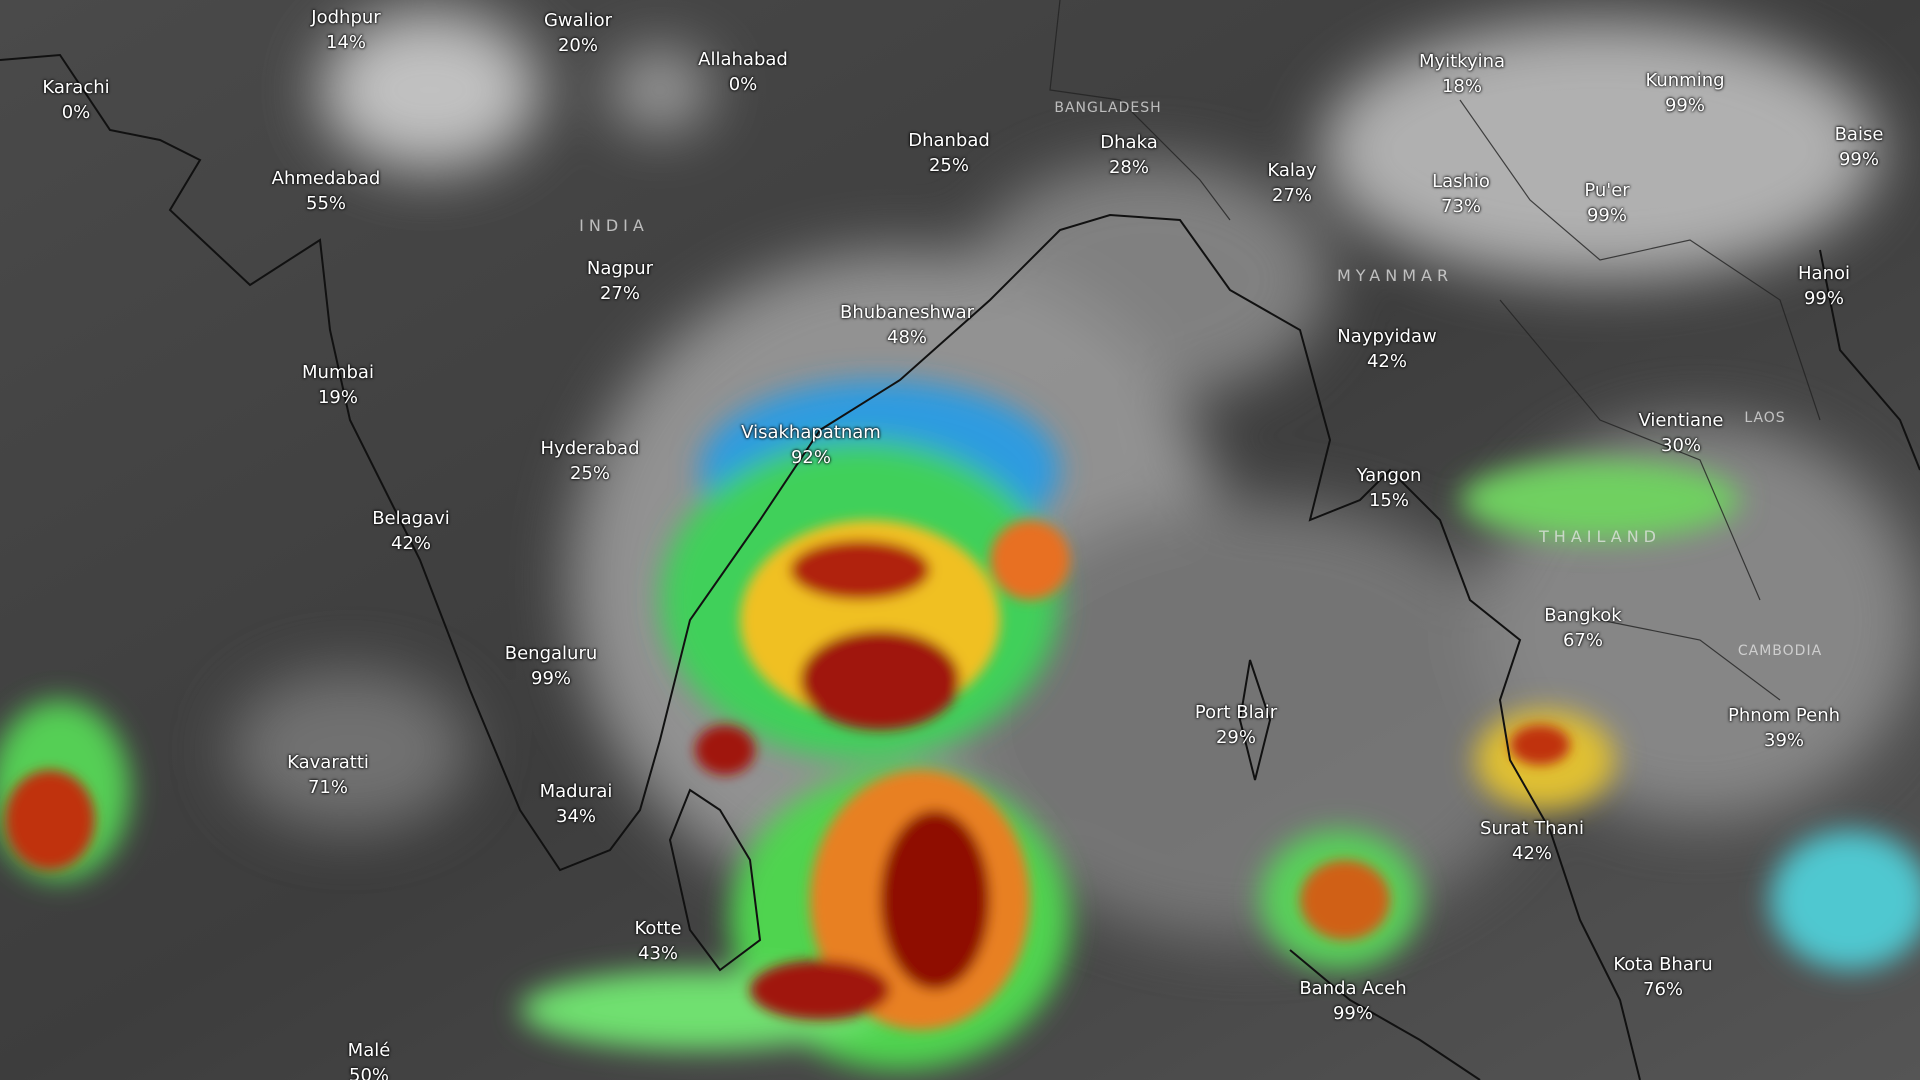  Describe the element at coordinates (1784, 728) in the screenshot. I see `city-label: Phnom Penh 39%` at that location.